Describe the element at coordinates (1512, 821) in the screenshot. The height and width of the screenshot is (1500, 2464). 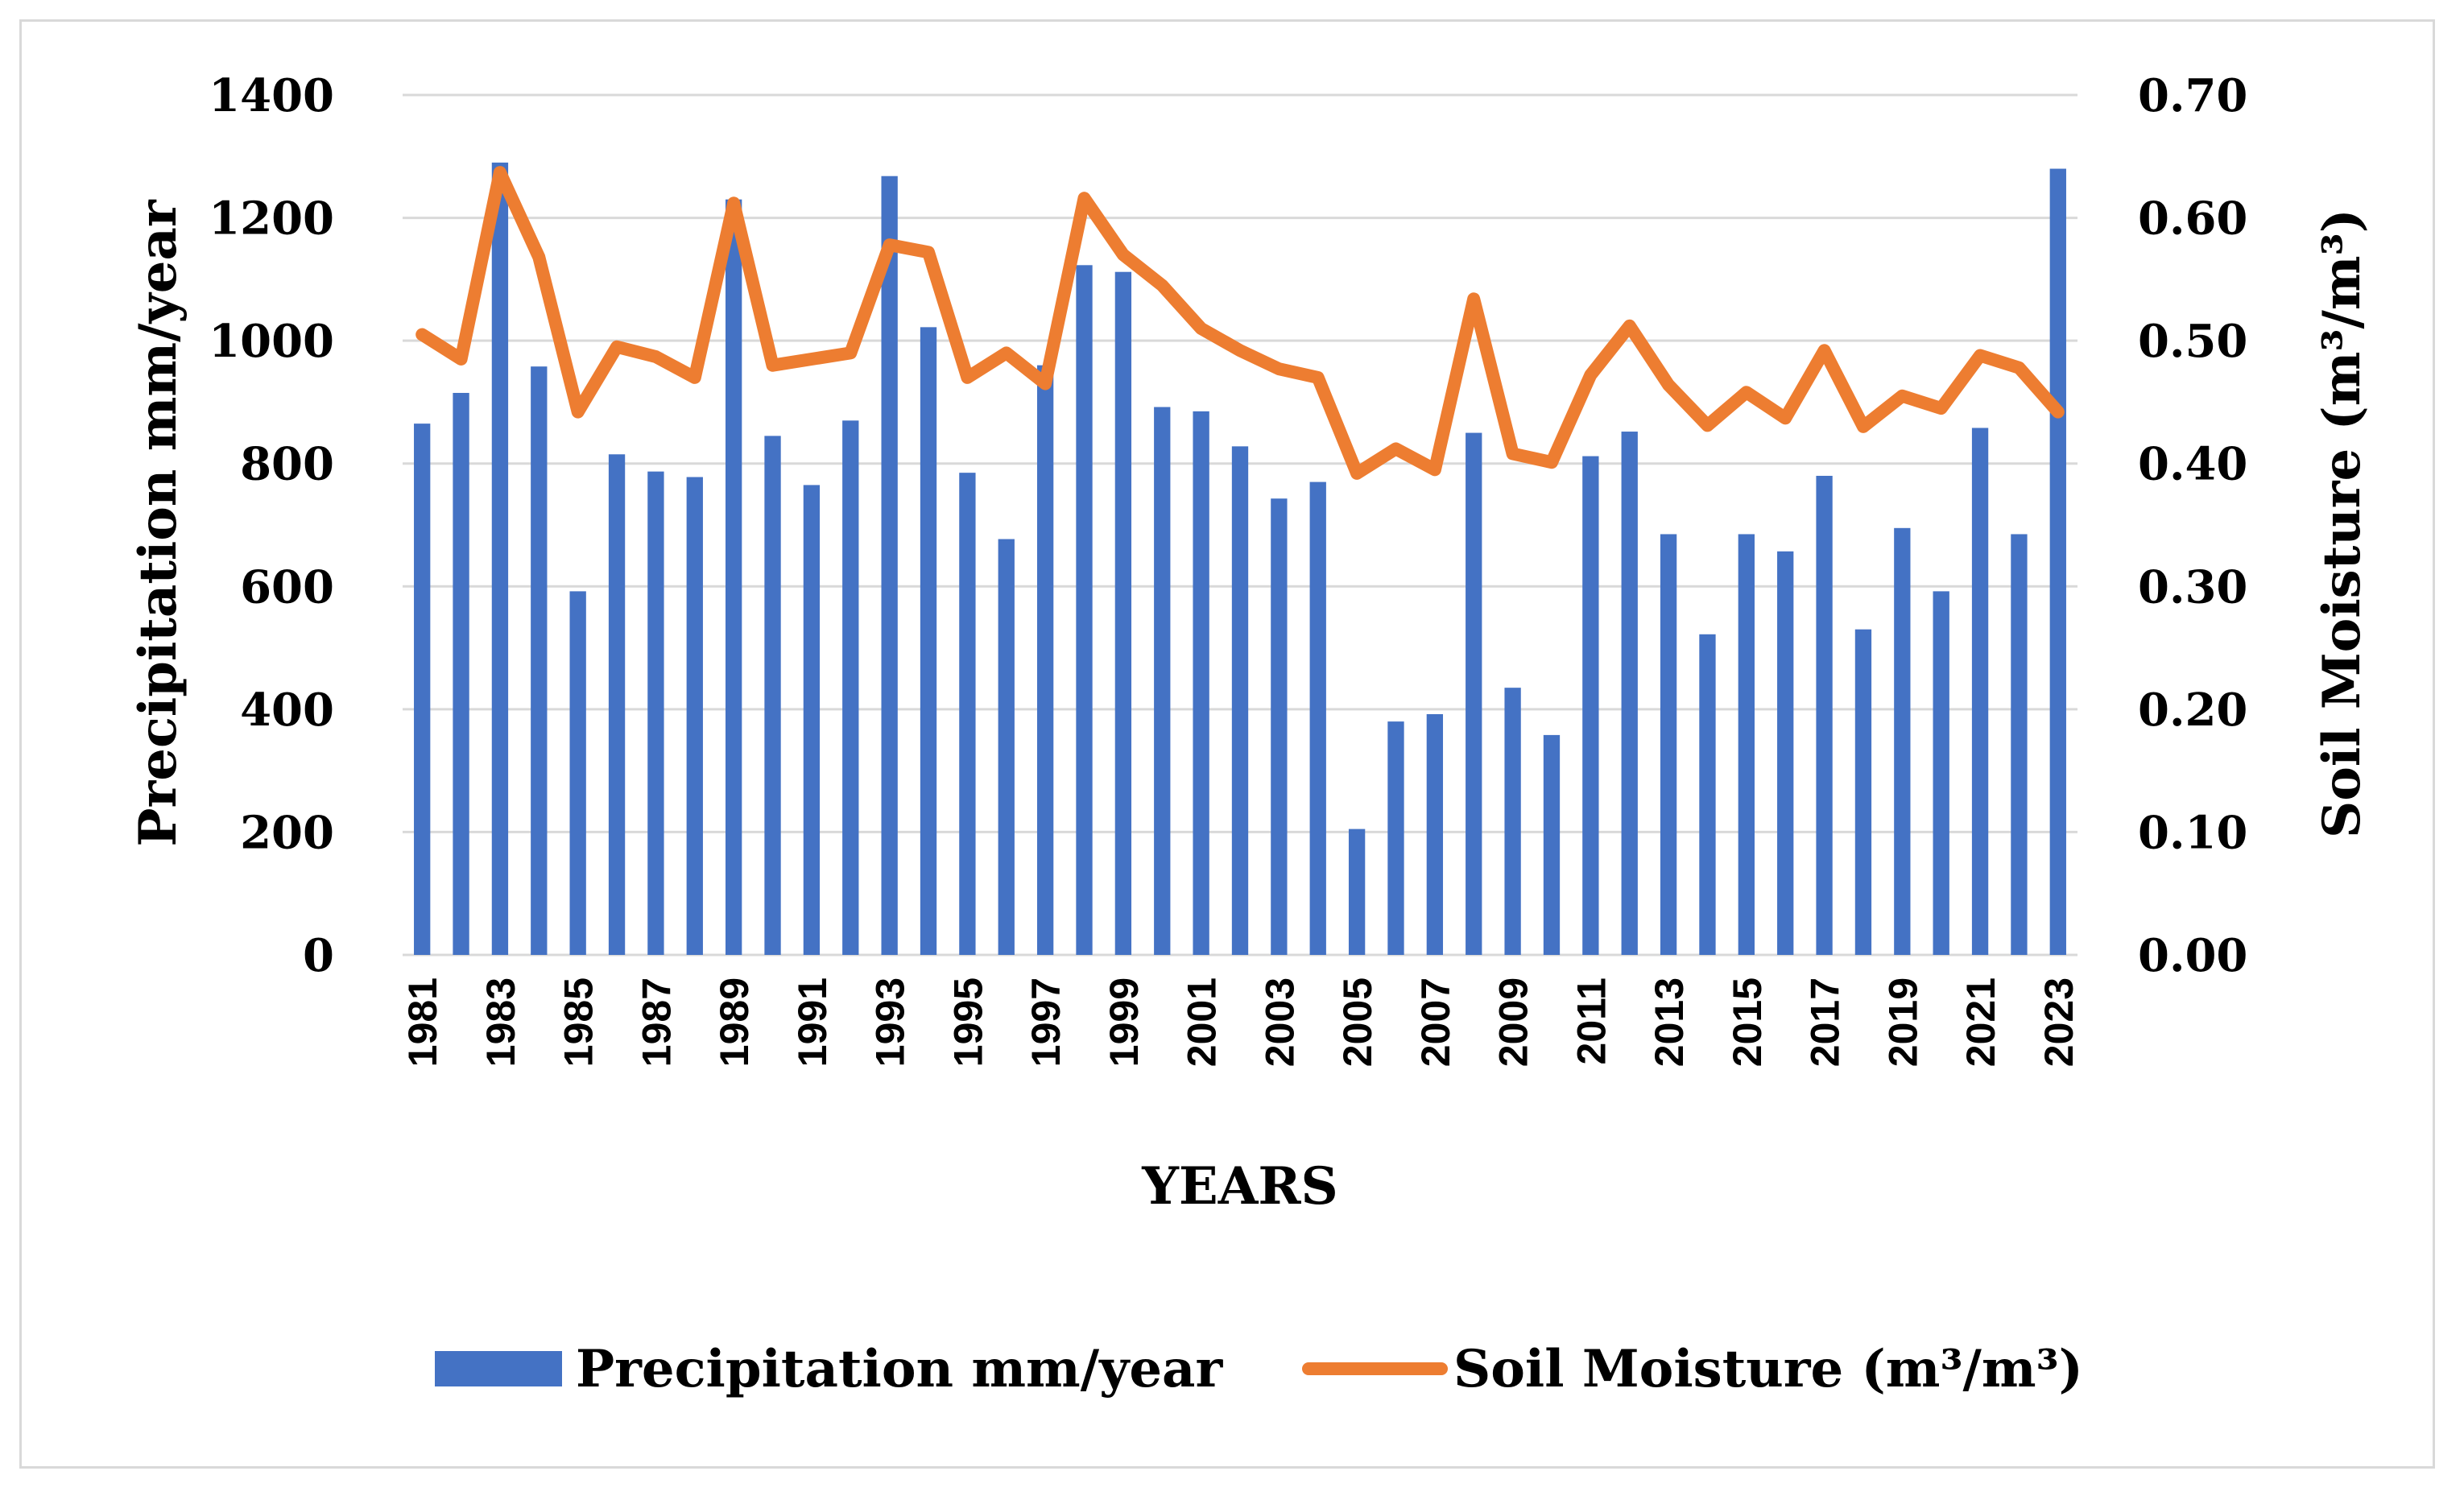
I see `bar-2009` at that location.